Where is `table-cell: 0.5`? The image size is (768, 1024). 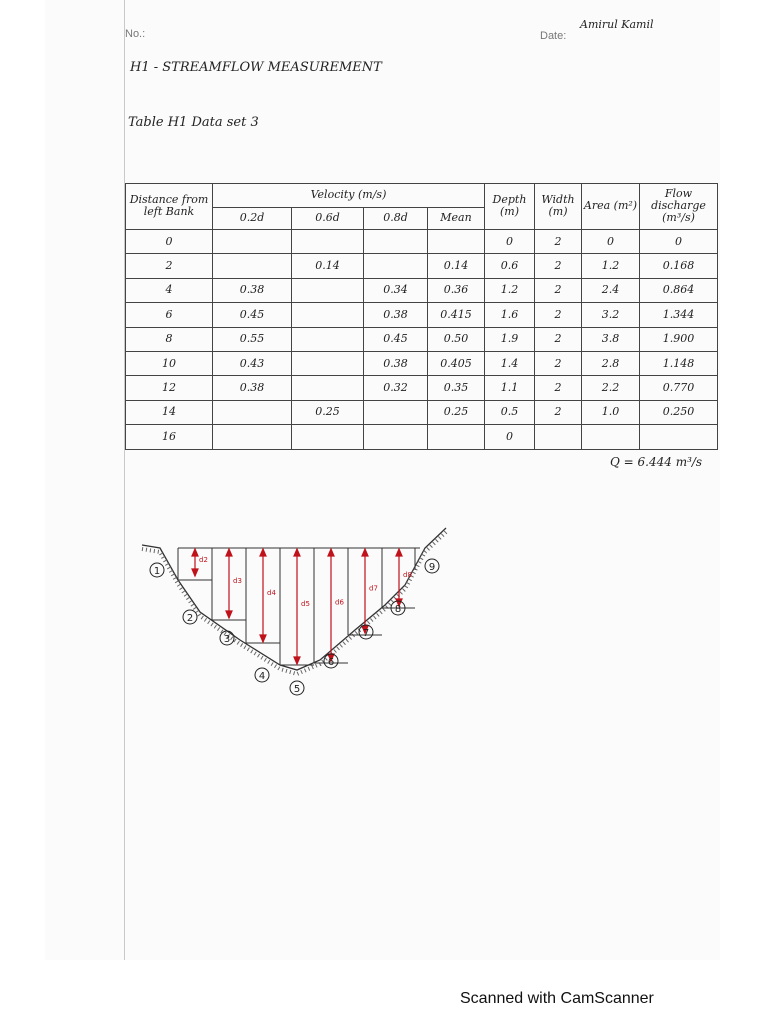
table-cell: 0.5 is located at coordinates (510, 413).